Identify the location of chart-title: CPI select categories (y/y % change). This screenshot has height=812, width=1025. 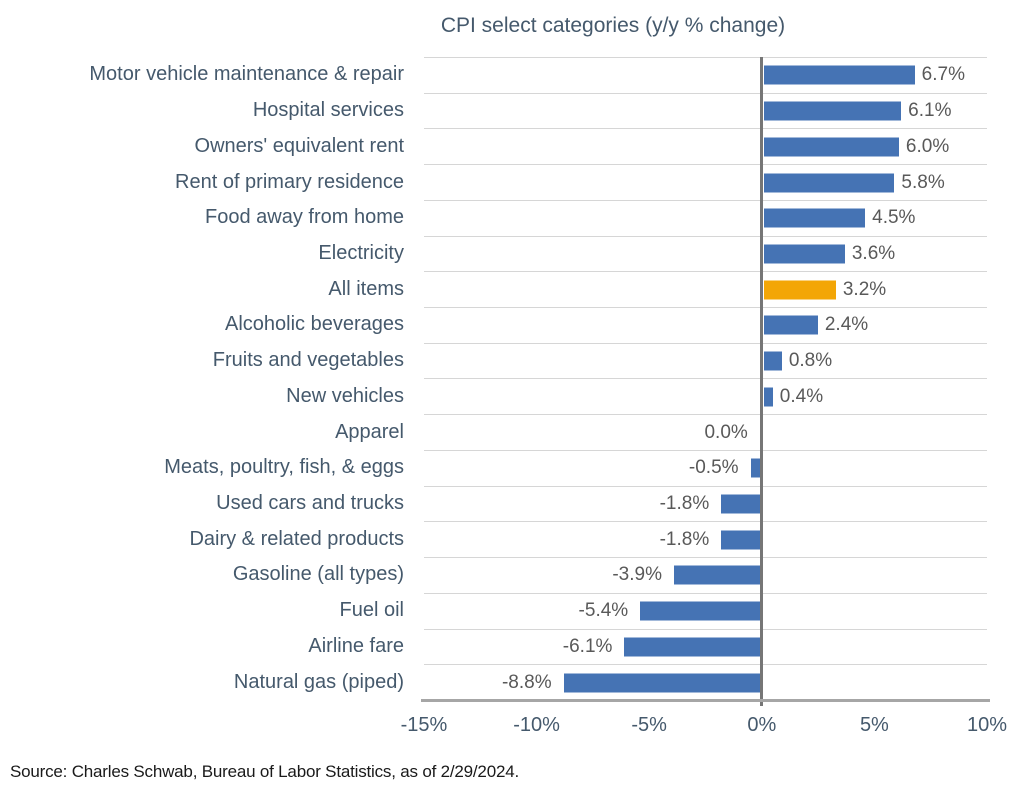
(613, 25).